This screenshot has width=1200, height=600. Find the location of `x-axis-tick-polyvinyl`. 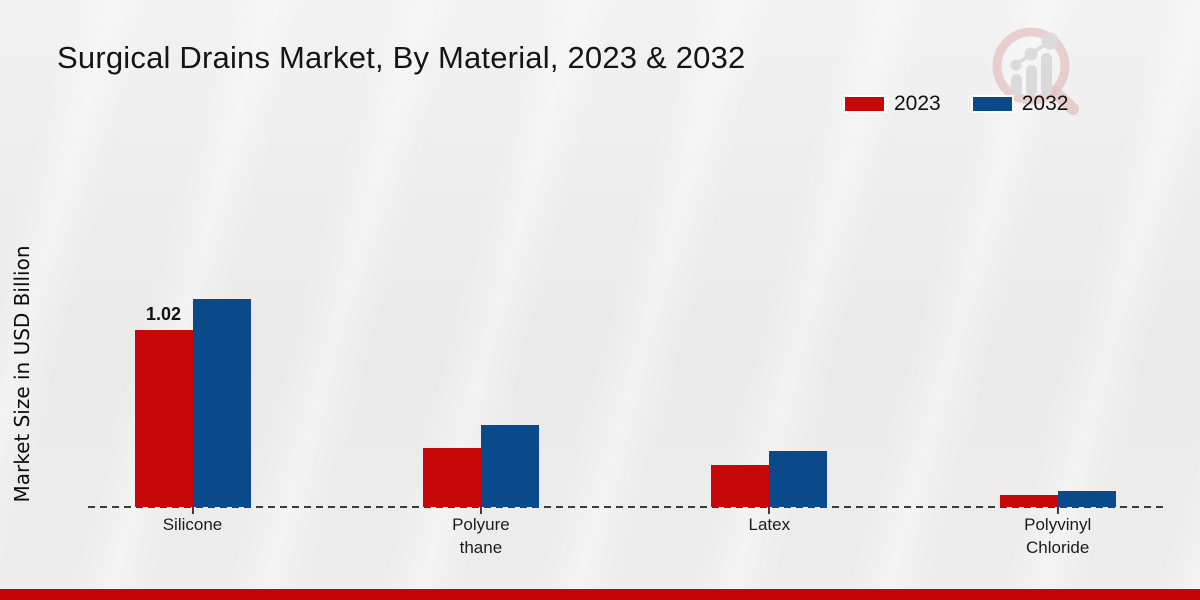

x-axis-tick-polyvinyl is located at coordinates (1057, 510).